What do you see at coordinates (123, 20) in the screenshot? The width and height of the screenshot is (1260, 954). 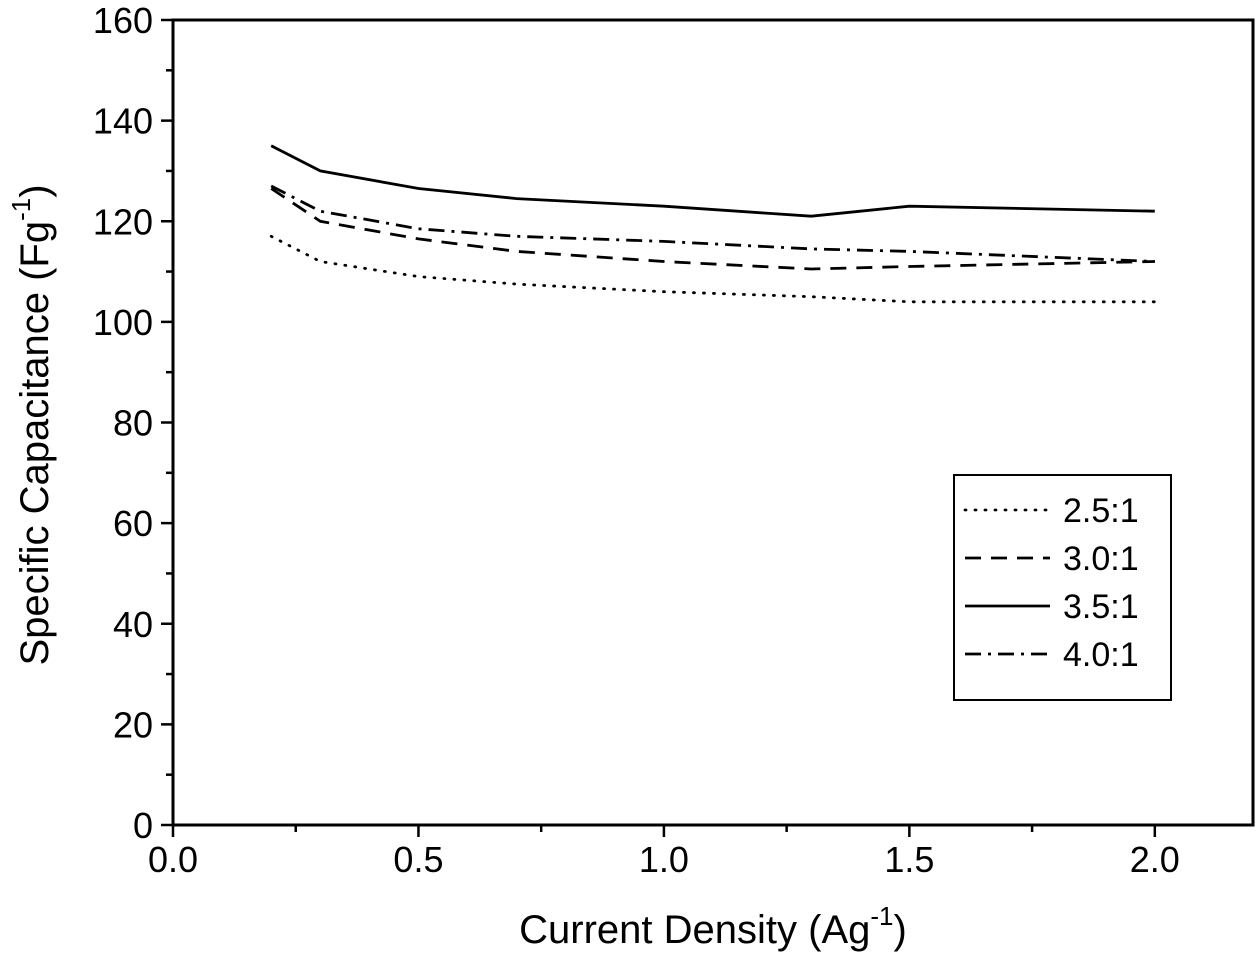 I see `y-tick-label: 160` at bounding box center [123, 20].